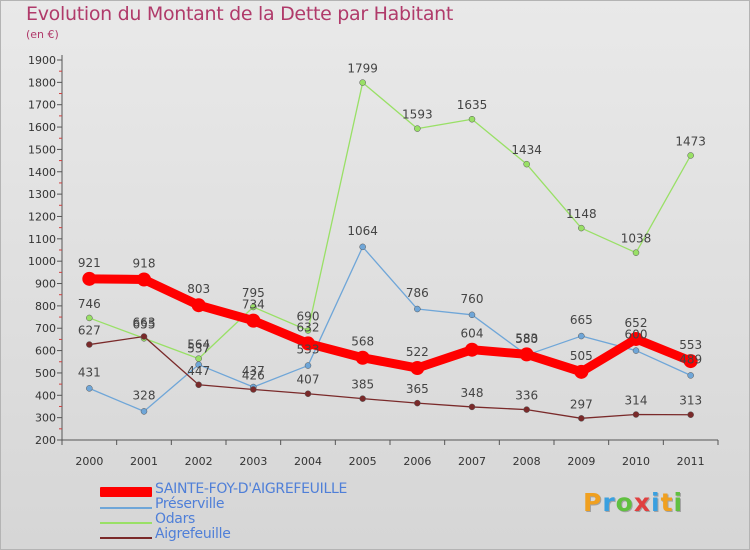 The height and width of the screenshot is (550, 750). Describe the element at coordinates (308, 316) in the screenshot. I see `data-label: 690` at that location.